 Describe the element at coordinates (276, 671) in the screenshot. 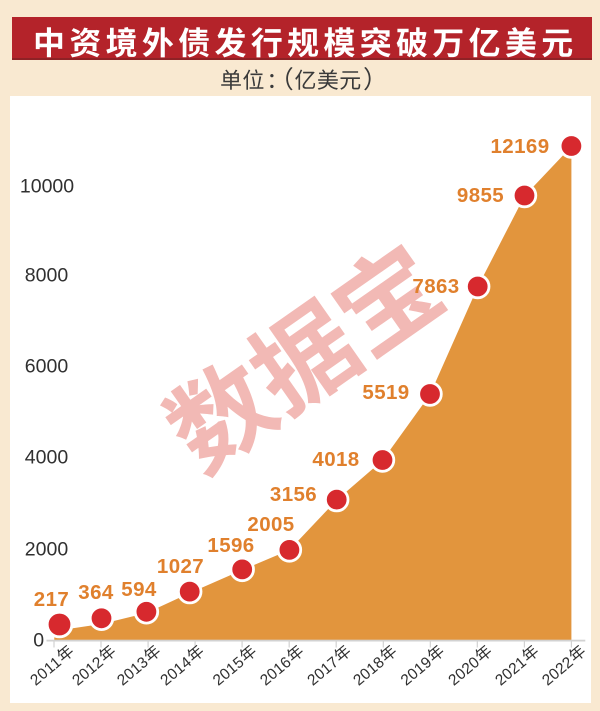

I see `svg-text: 2016` at that location.